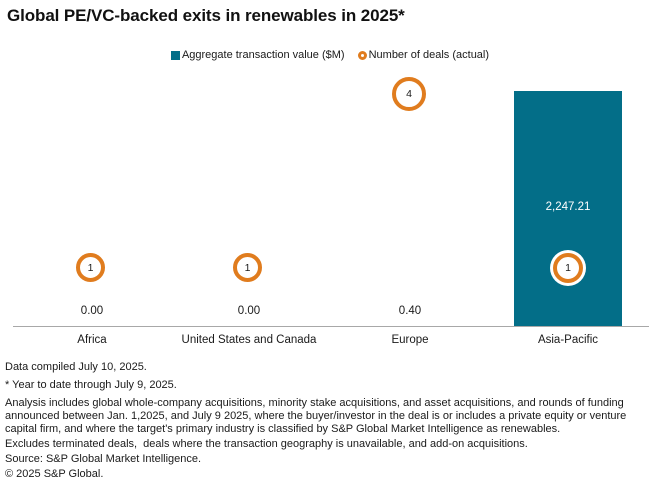 Image resolution: width=660 pixels, height=491 pixels. I want to click on bar-value-label-africa: 0.00, so click(92, 311).